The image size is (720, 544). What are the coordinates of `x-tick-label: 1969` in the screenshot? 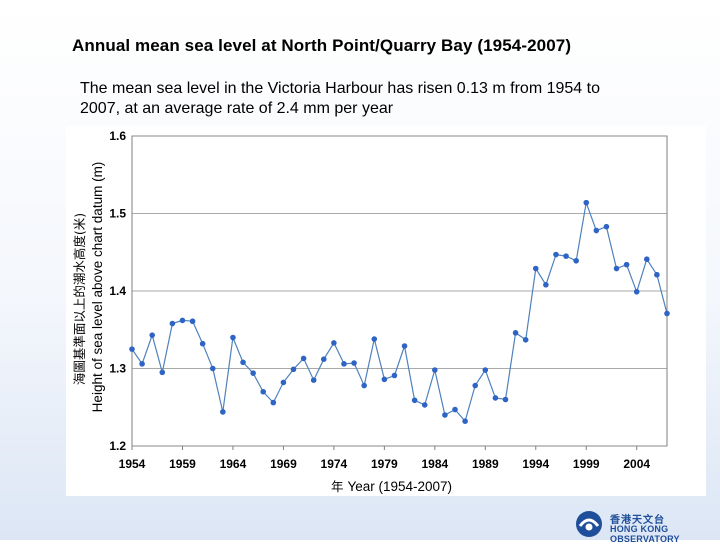 It's located at (283, 464).